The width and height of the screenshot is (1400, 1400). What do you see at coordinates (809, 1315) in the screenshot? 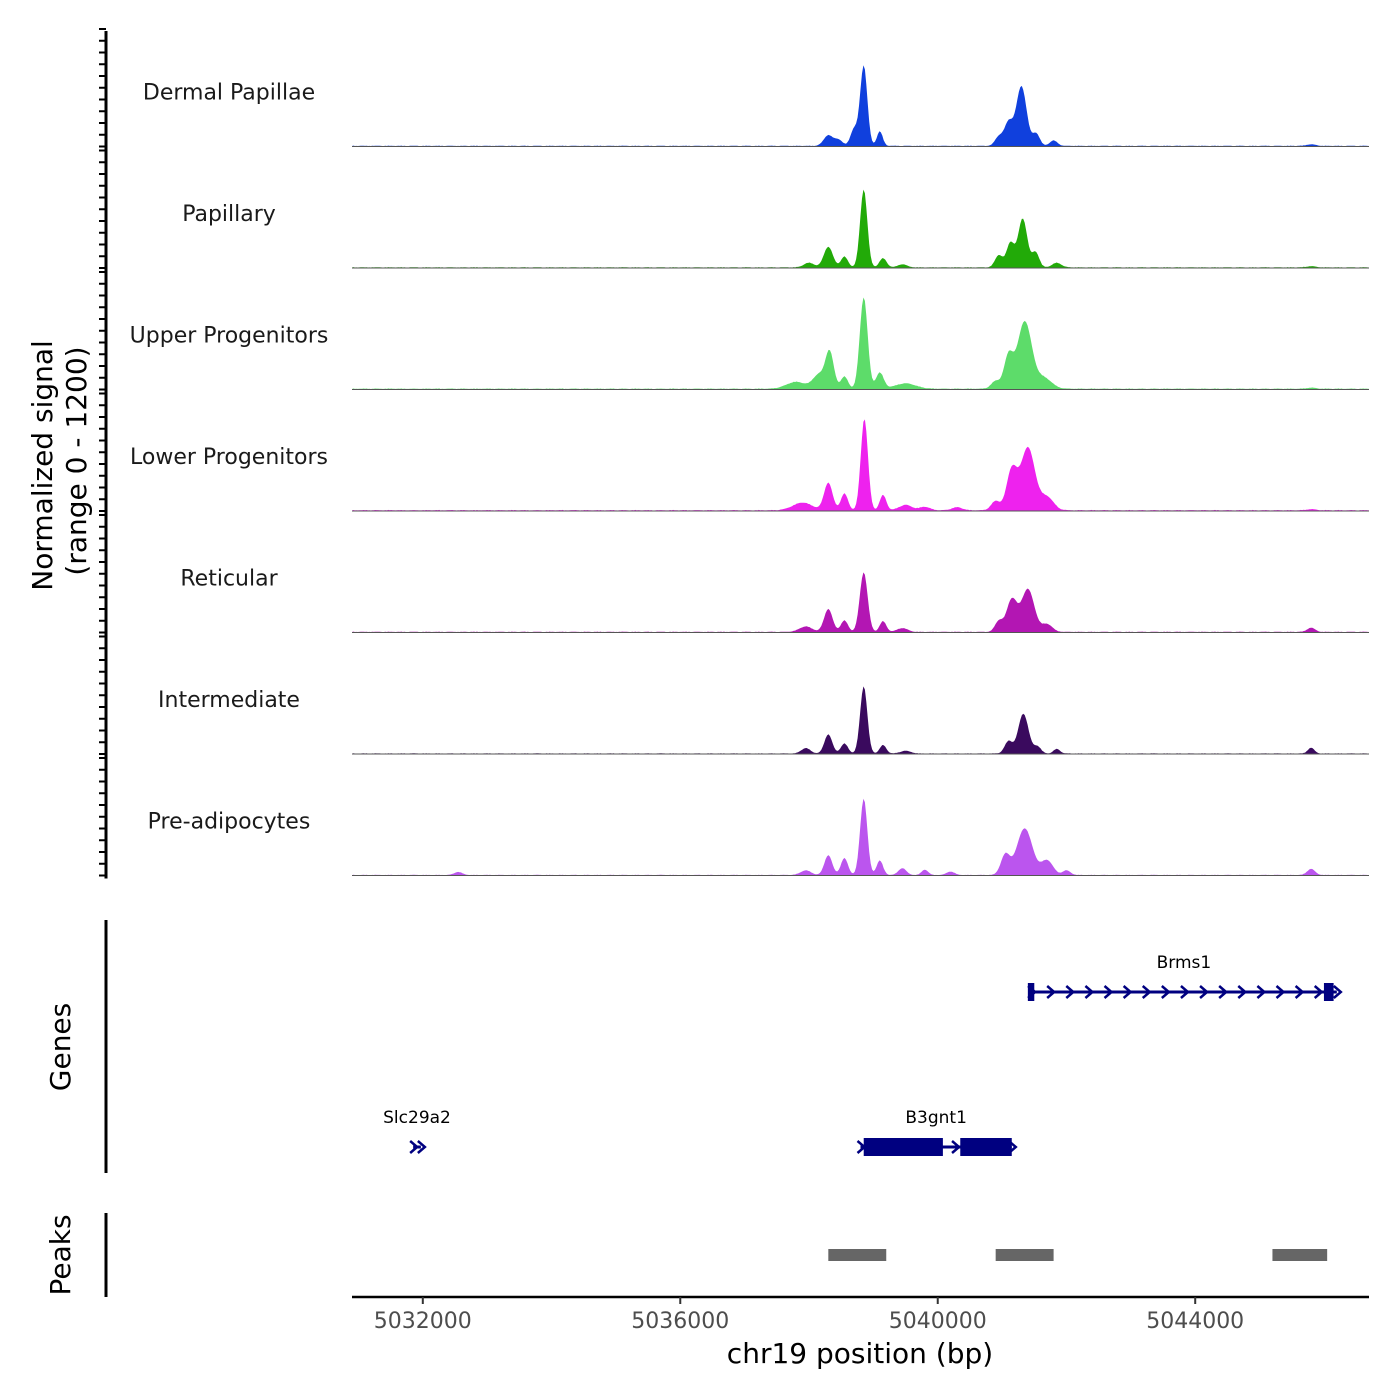
I see `x-axis-ticks: 5032000 5036000 5040000 5044000` at bounding box center [809, 1315].